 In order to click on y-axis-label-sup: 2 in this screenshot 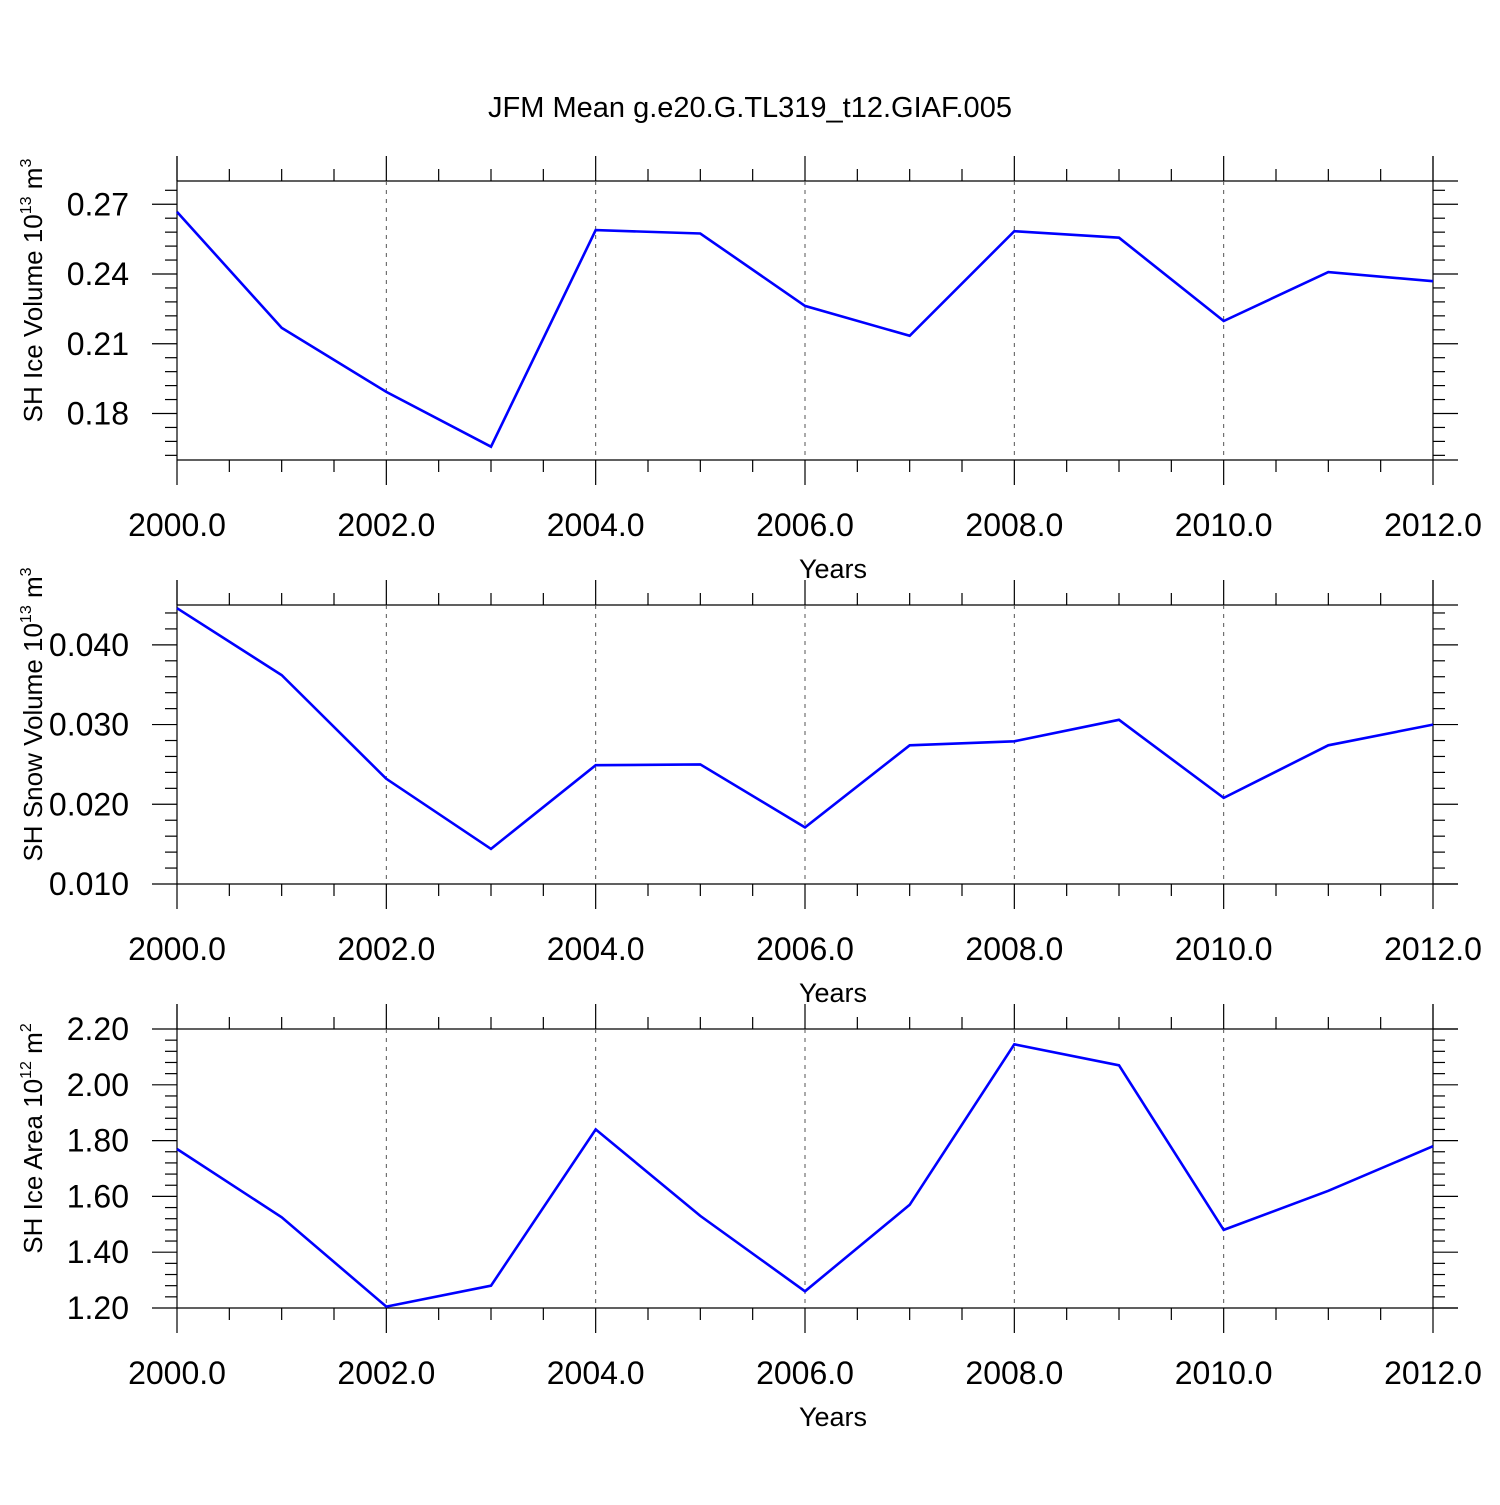, I will do `click(26, 1027)`.